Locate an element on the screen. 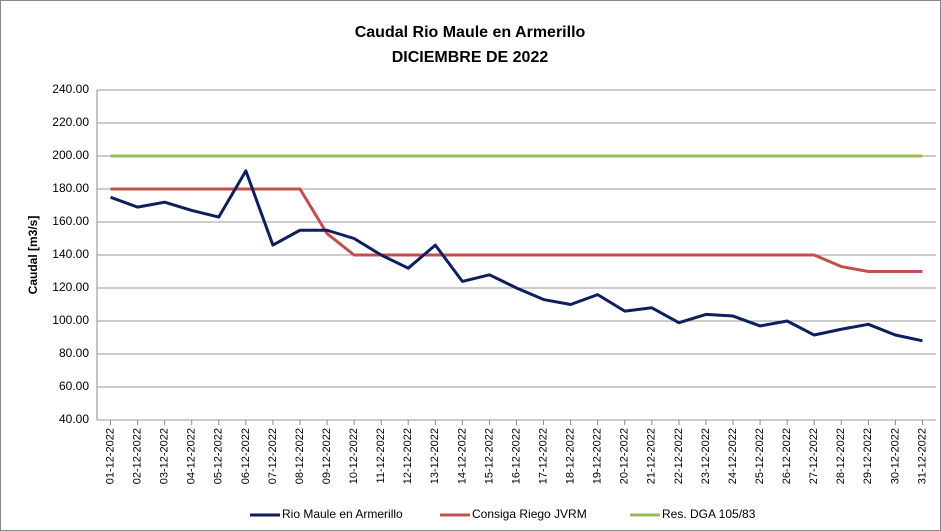 This screenshot has height=531, width=941. x-tick-label: 29-12-2022 is located at coordinates (868, 456).